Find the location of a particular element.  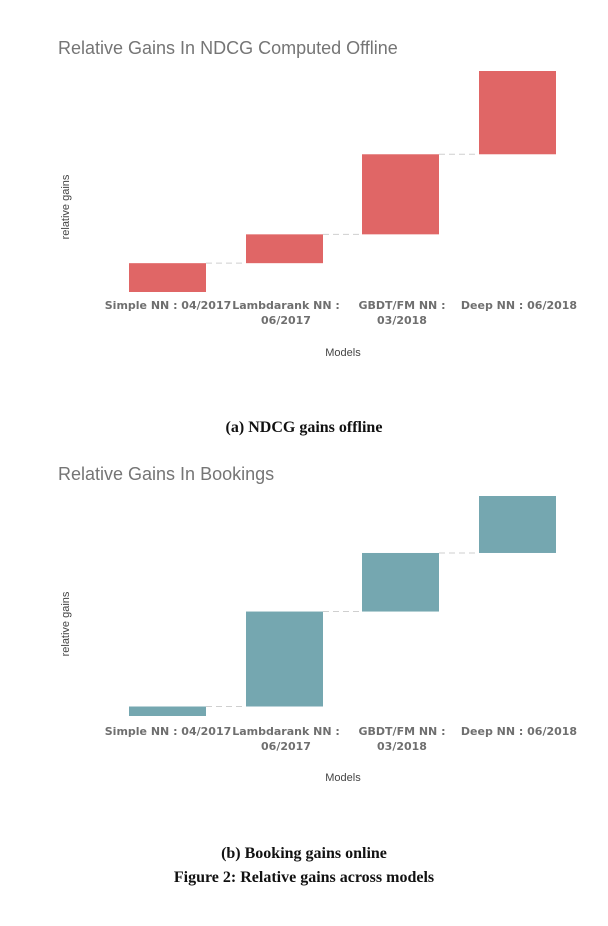

subfigure-caption-a: (a) NDCG gains offline is located at coordinates (304, 427).